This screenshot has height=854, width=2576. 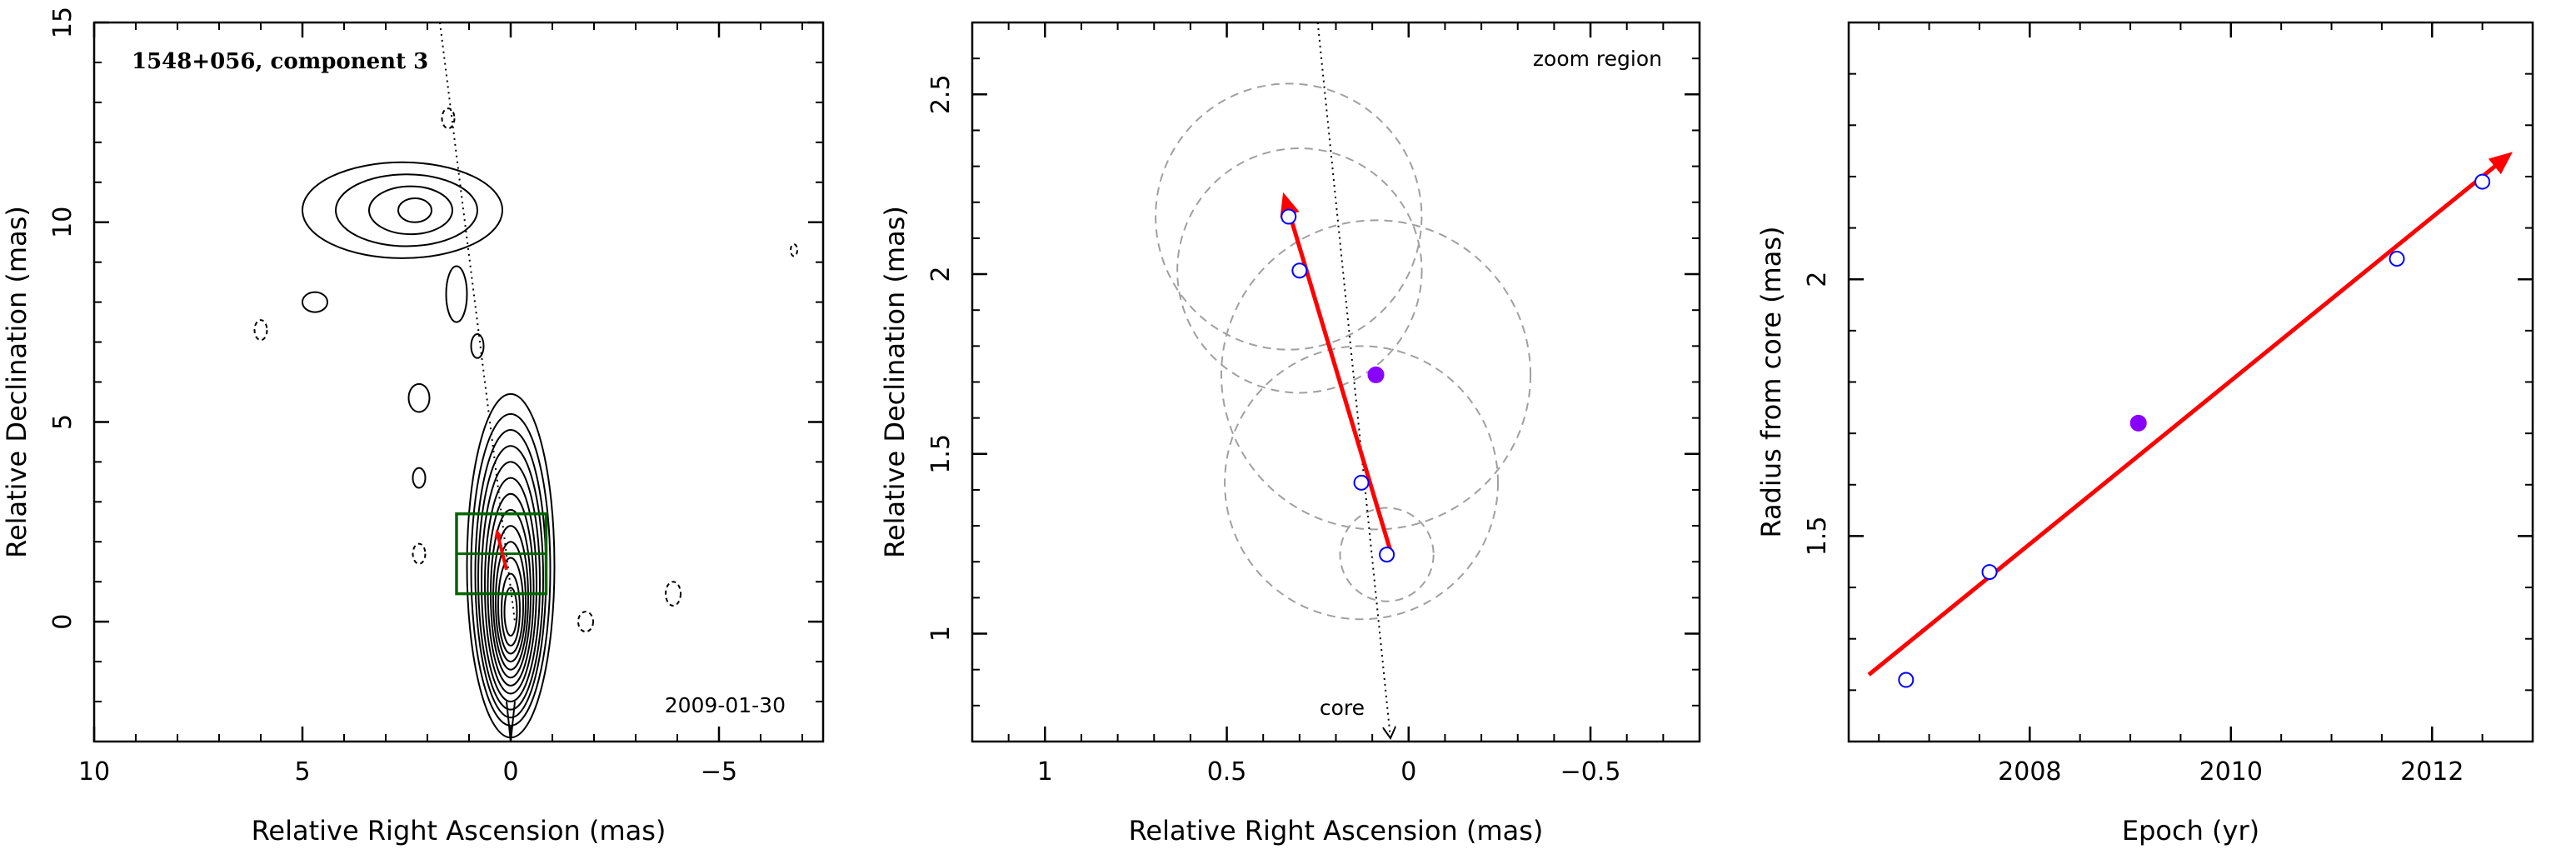 What do you see at coordinates (2231, 772) in the screenshot?
I see `x-tick-label: 2010` at bounding box center [2231, 772].